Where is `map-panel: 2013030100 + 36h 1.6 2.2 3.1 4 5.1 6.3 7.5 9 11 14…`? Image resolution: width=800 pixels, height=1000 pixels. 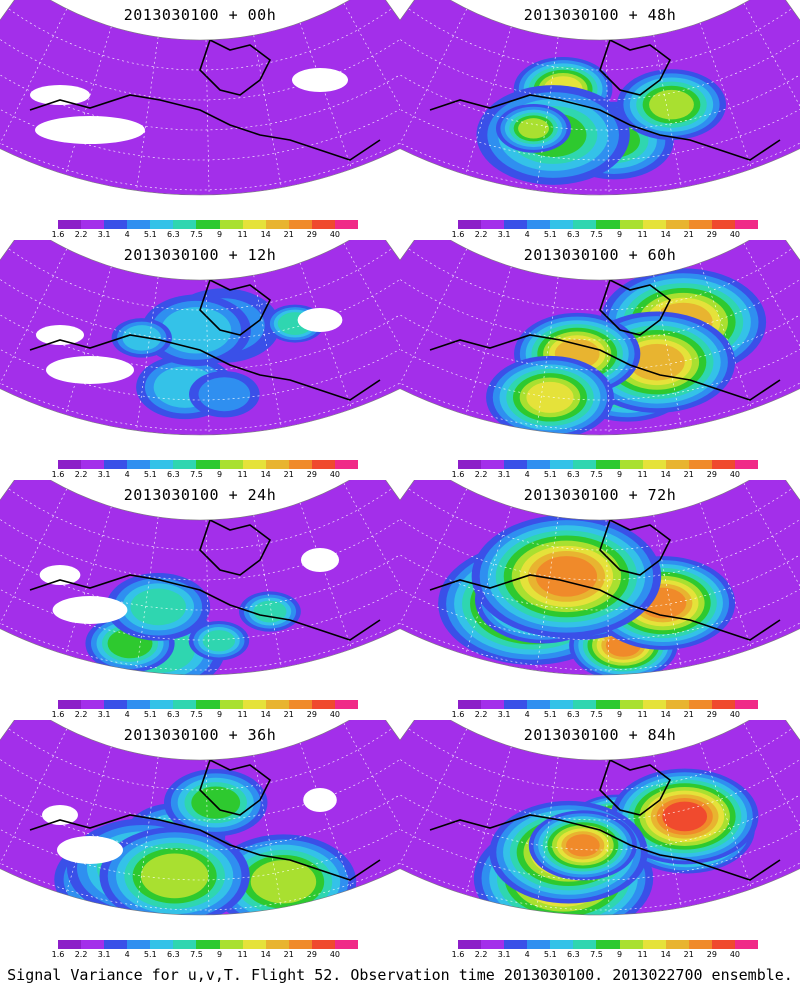 map-panel: 2013030100 + 36h 1.6 2.2 3.1 4 5.1 6.3 7.5 9 11 14… is located at coordinates (200, 845).